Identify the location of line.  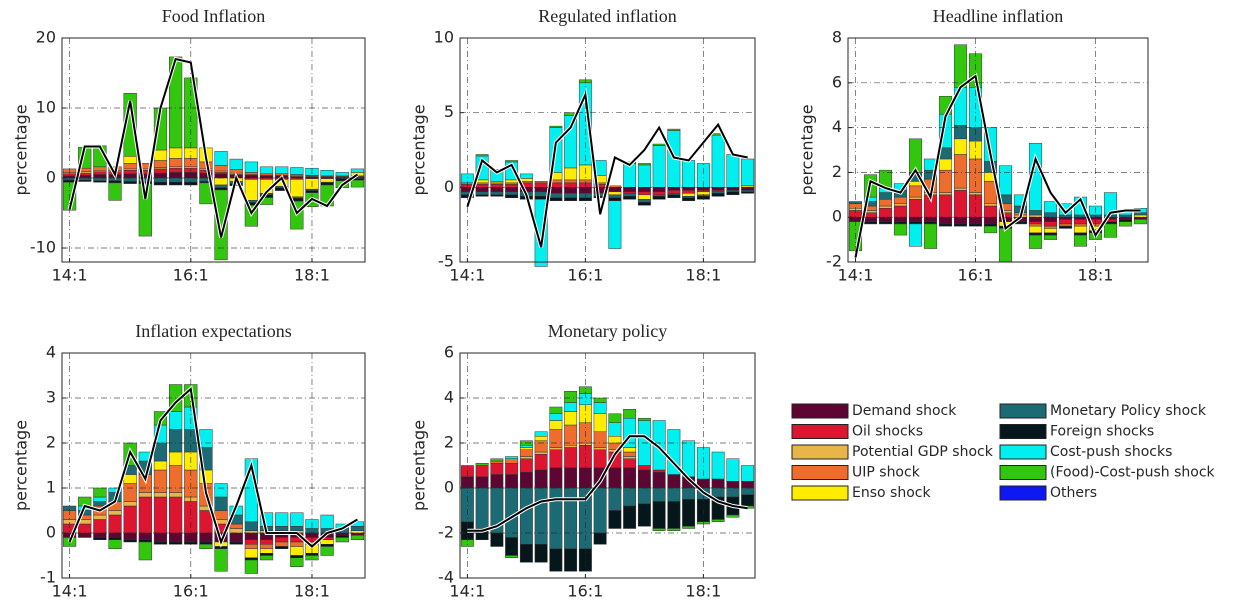
(213, 147).